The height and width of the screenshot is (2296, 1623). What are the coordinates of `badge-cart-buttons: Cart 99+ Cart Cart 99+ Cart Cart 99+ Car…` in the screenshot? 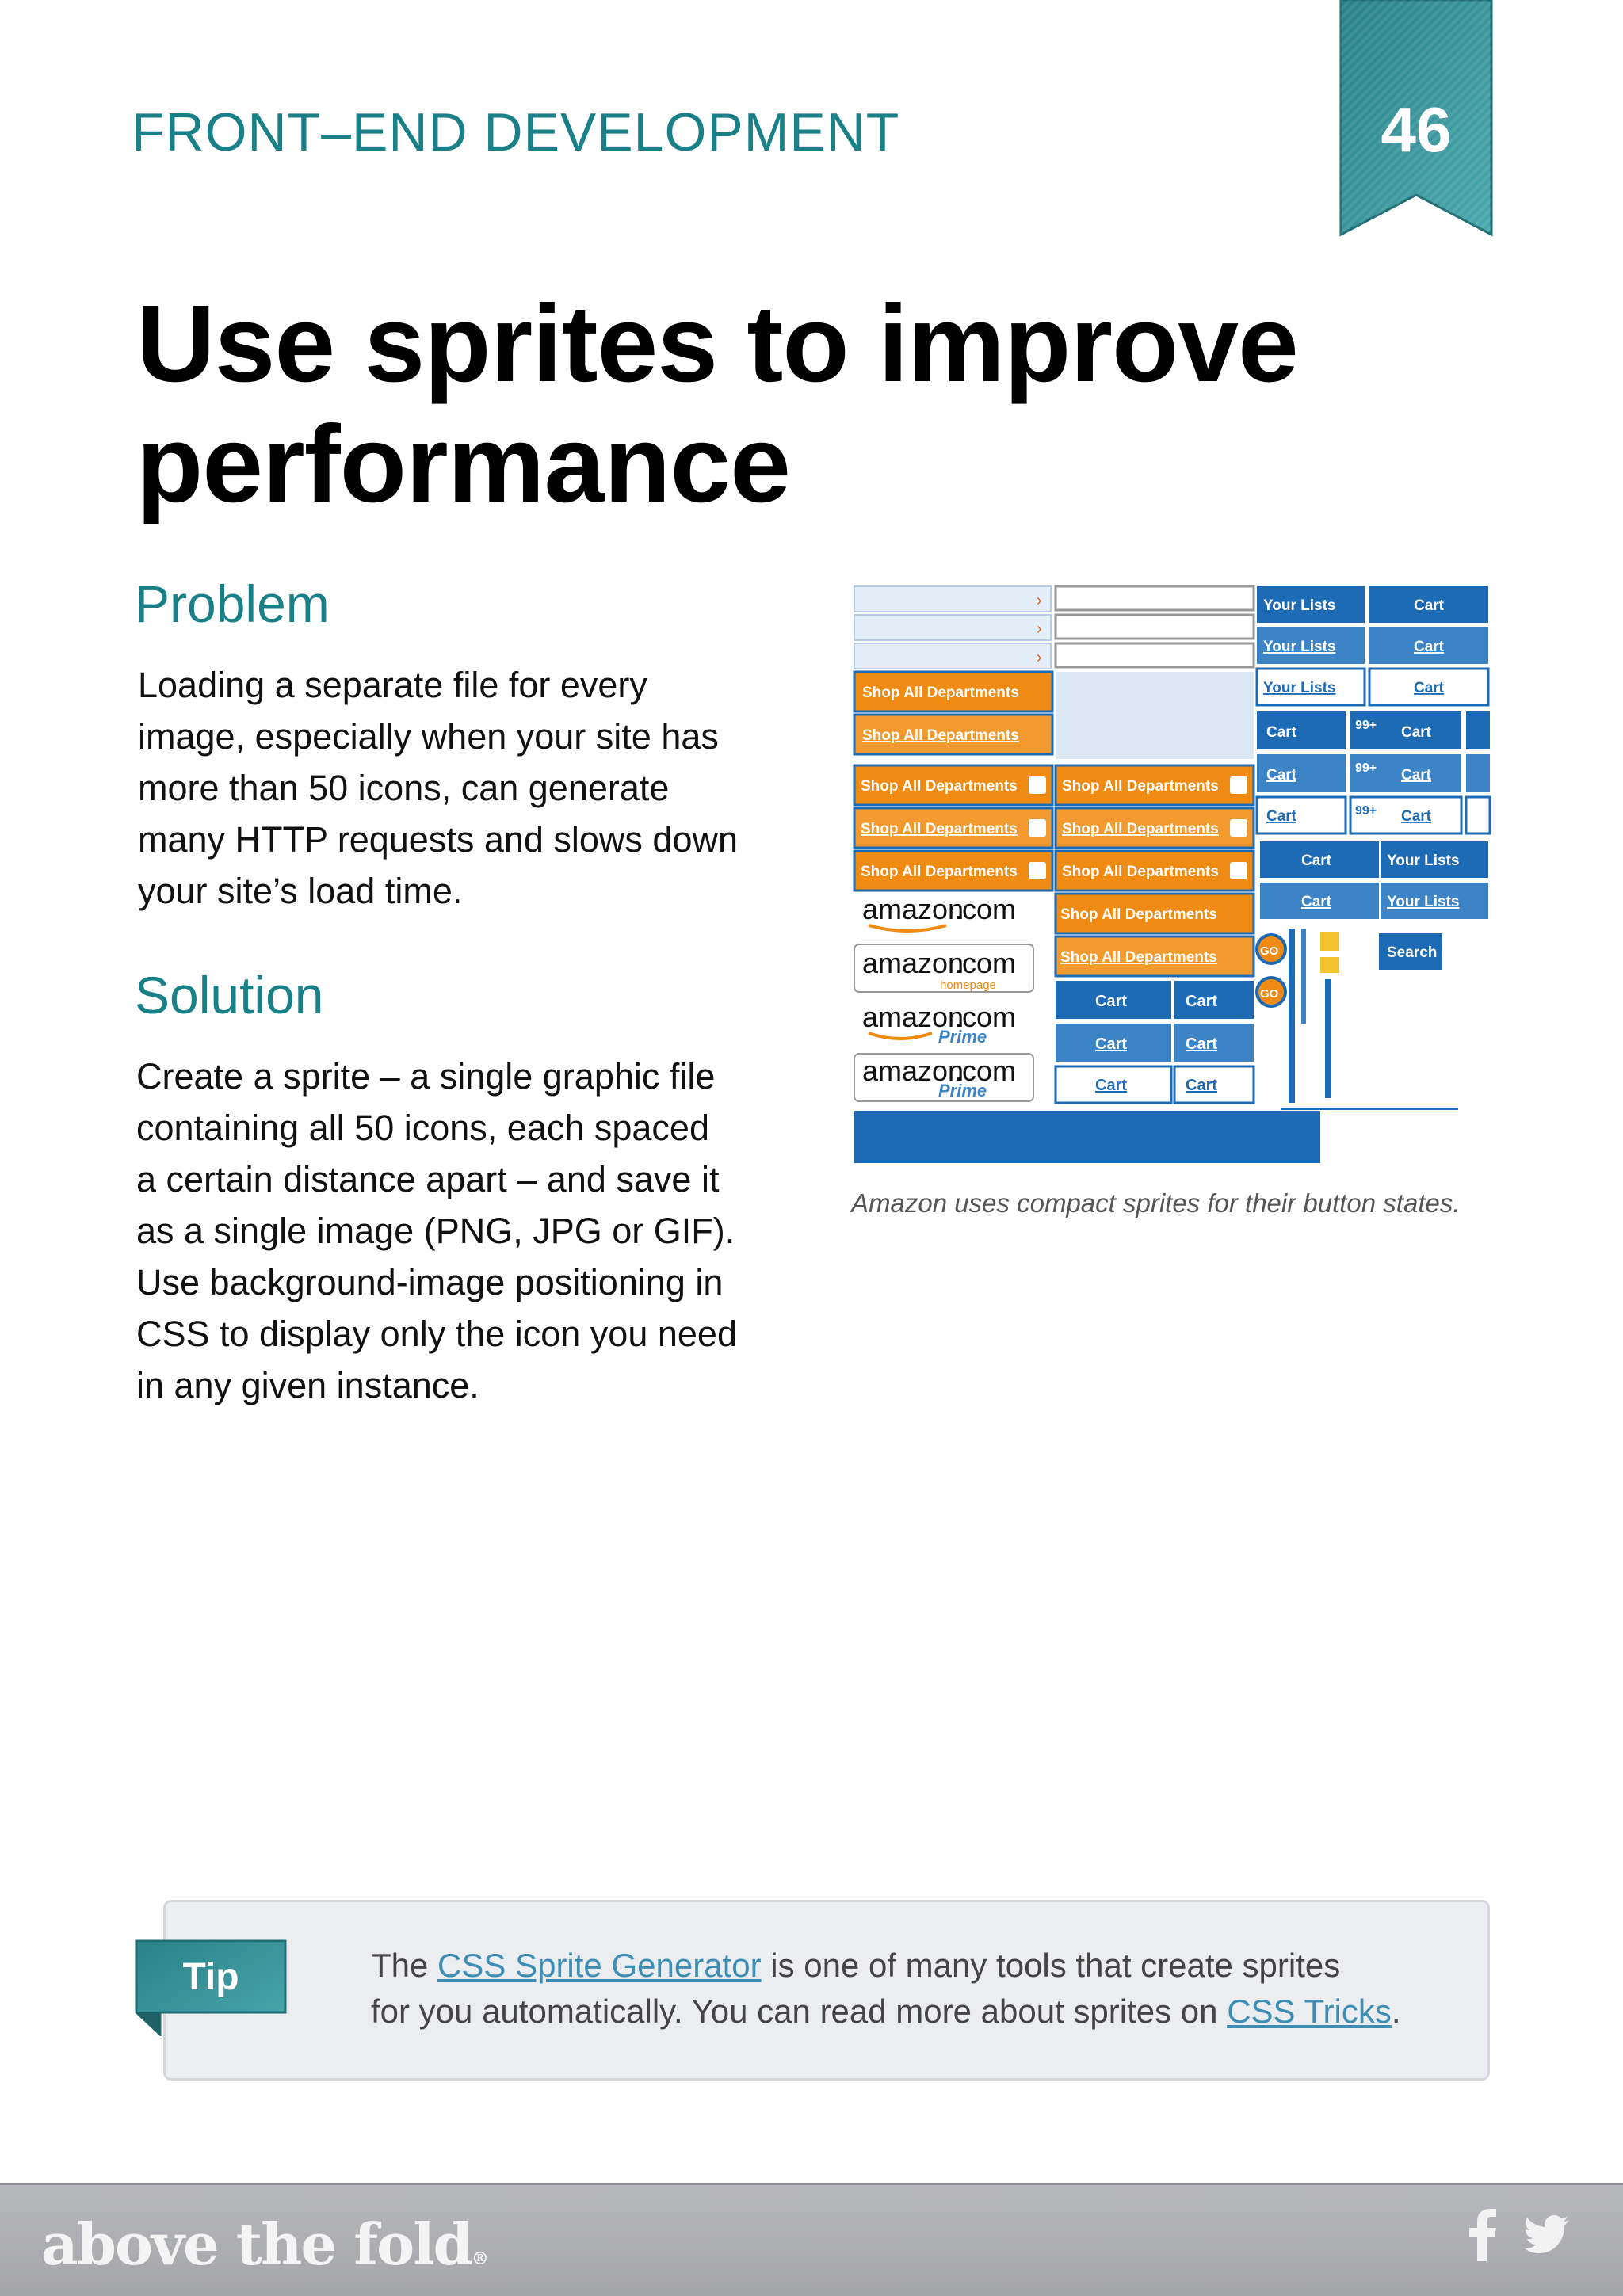 It's located at (1373, 773).